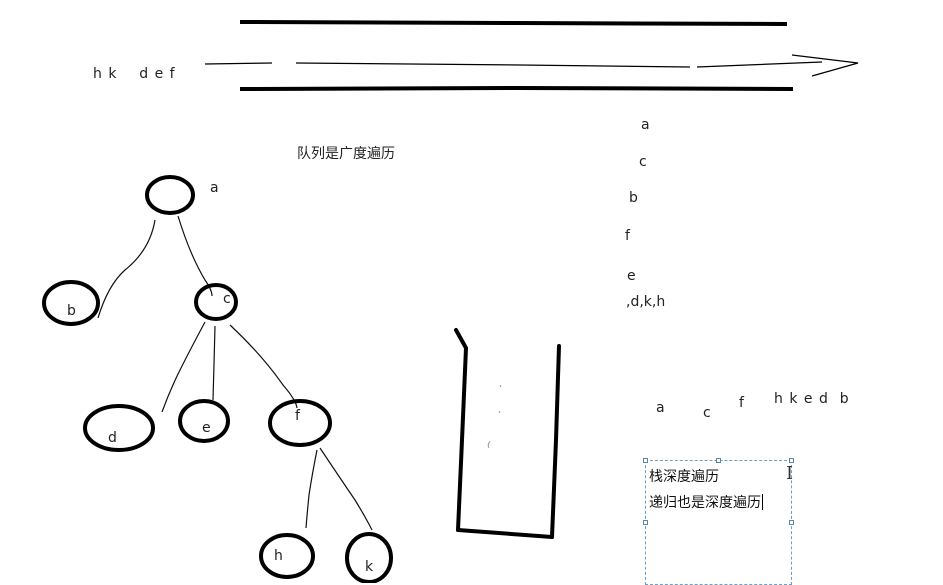 Image resolution: width=943 pixels, height=585 pixels. I want to click on node-f-label: f, so click(297, 416).